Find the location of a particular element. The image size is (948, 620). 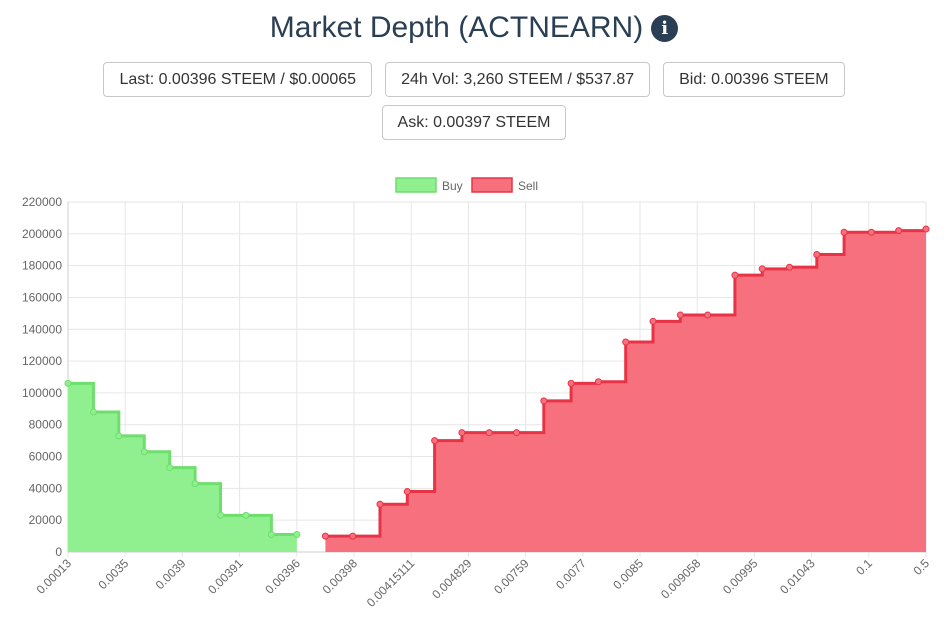

x-tick-label: 0.0039 is located at coordinates (171, 574).